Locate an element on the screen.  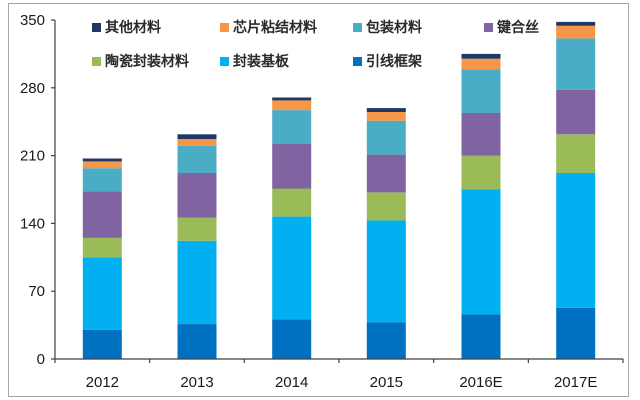
legend-item-other-materials: 其他材料 is located at coordinates (126, 27).